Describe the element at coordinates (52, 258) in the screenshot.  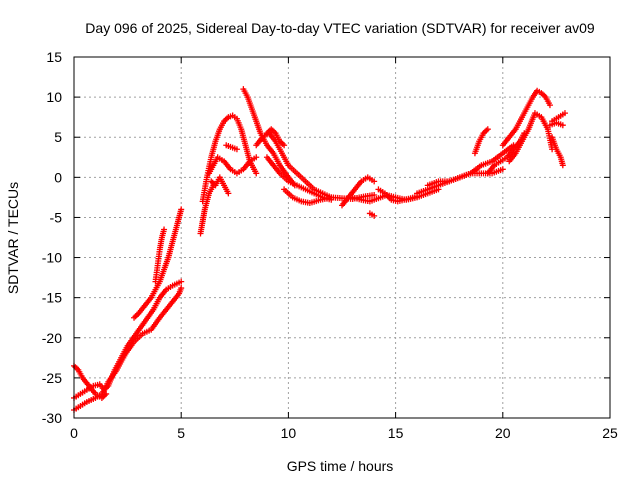
I see `y-tick-label: -10` at that location.